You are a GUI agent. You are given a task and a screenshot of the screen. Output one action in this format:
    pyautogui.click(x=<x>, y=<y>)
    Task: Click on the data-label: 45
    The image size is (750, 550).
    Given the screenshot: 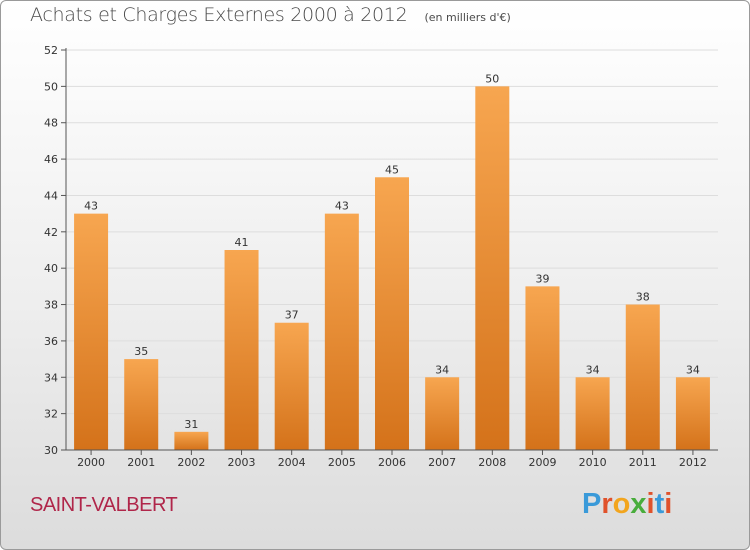 What is the action you would take?
    pyautogui.click(x=392, y=169)
    